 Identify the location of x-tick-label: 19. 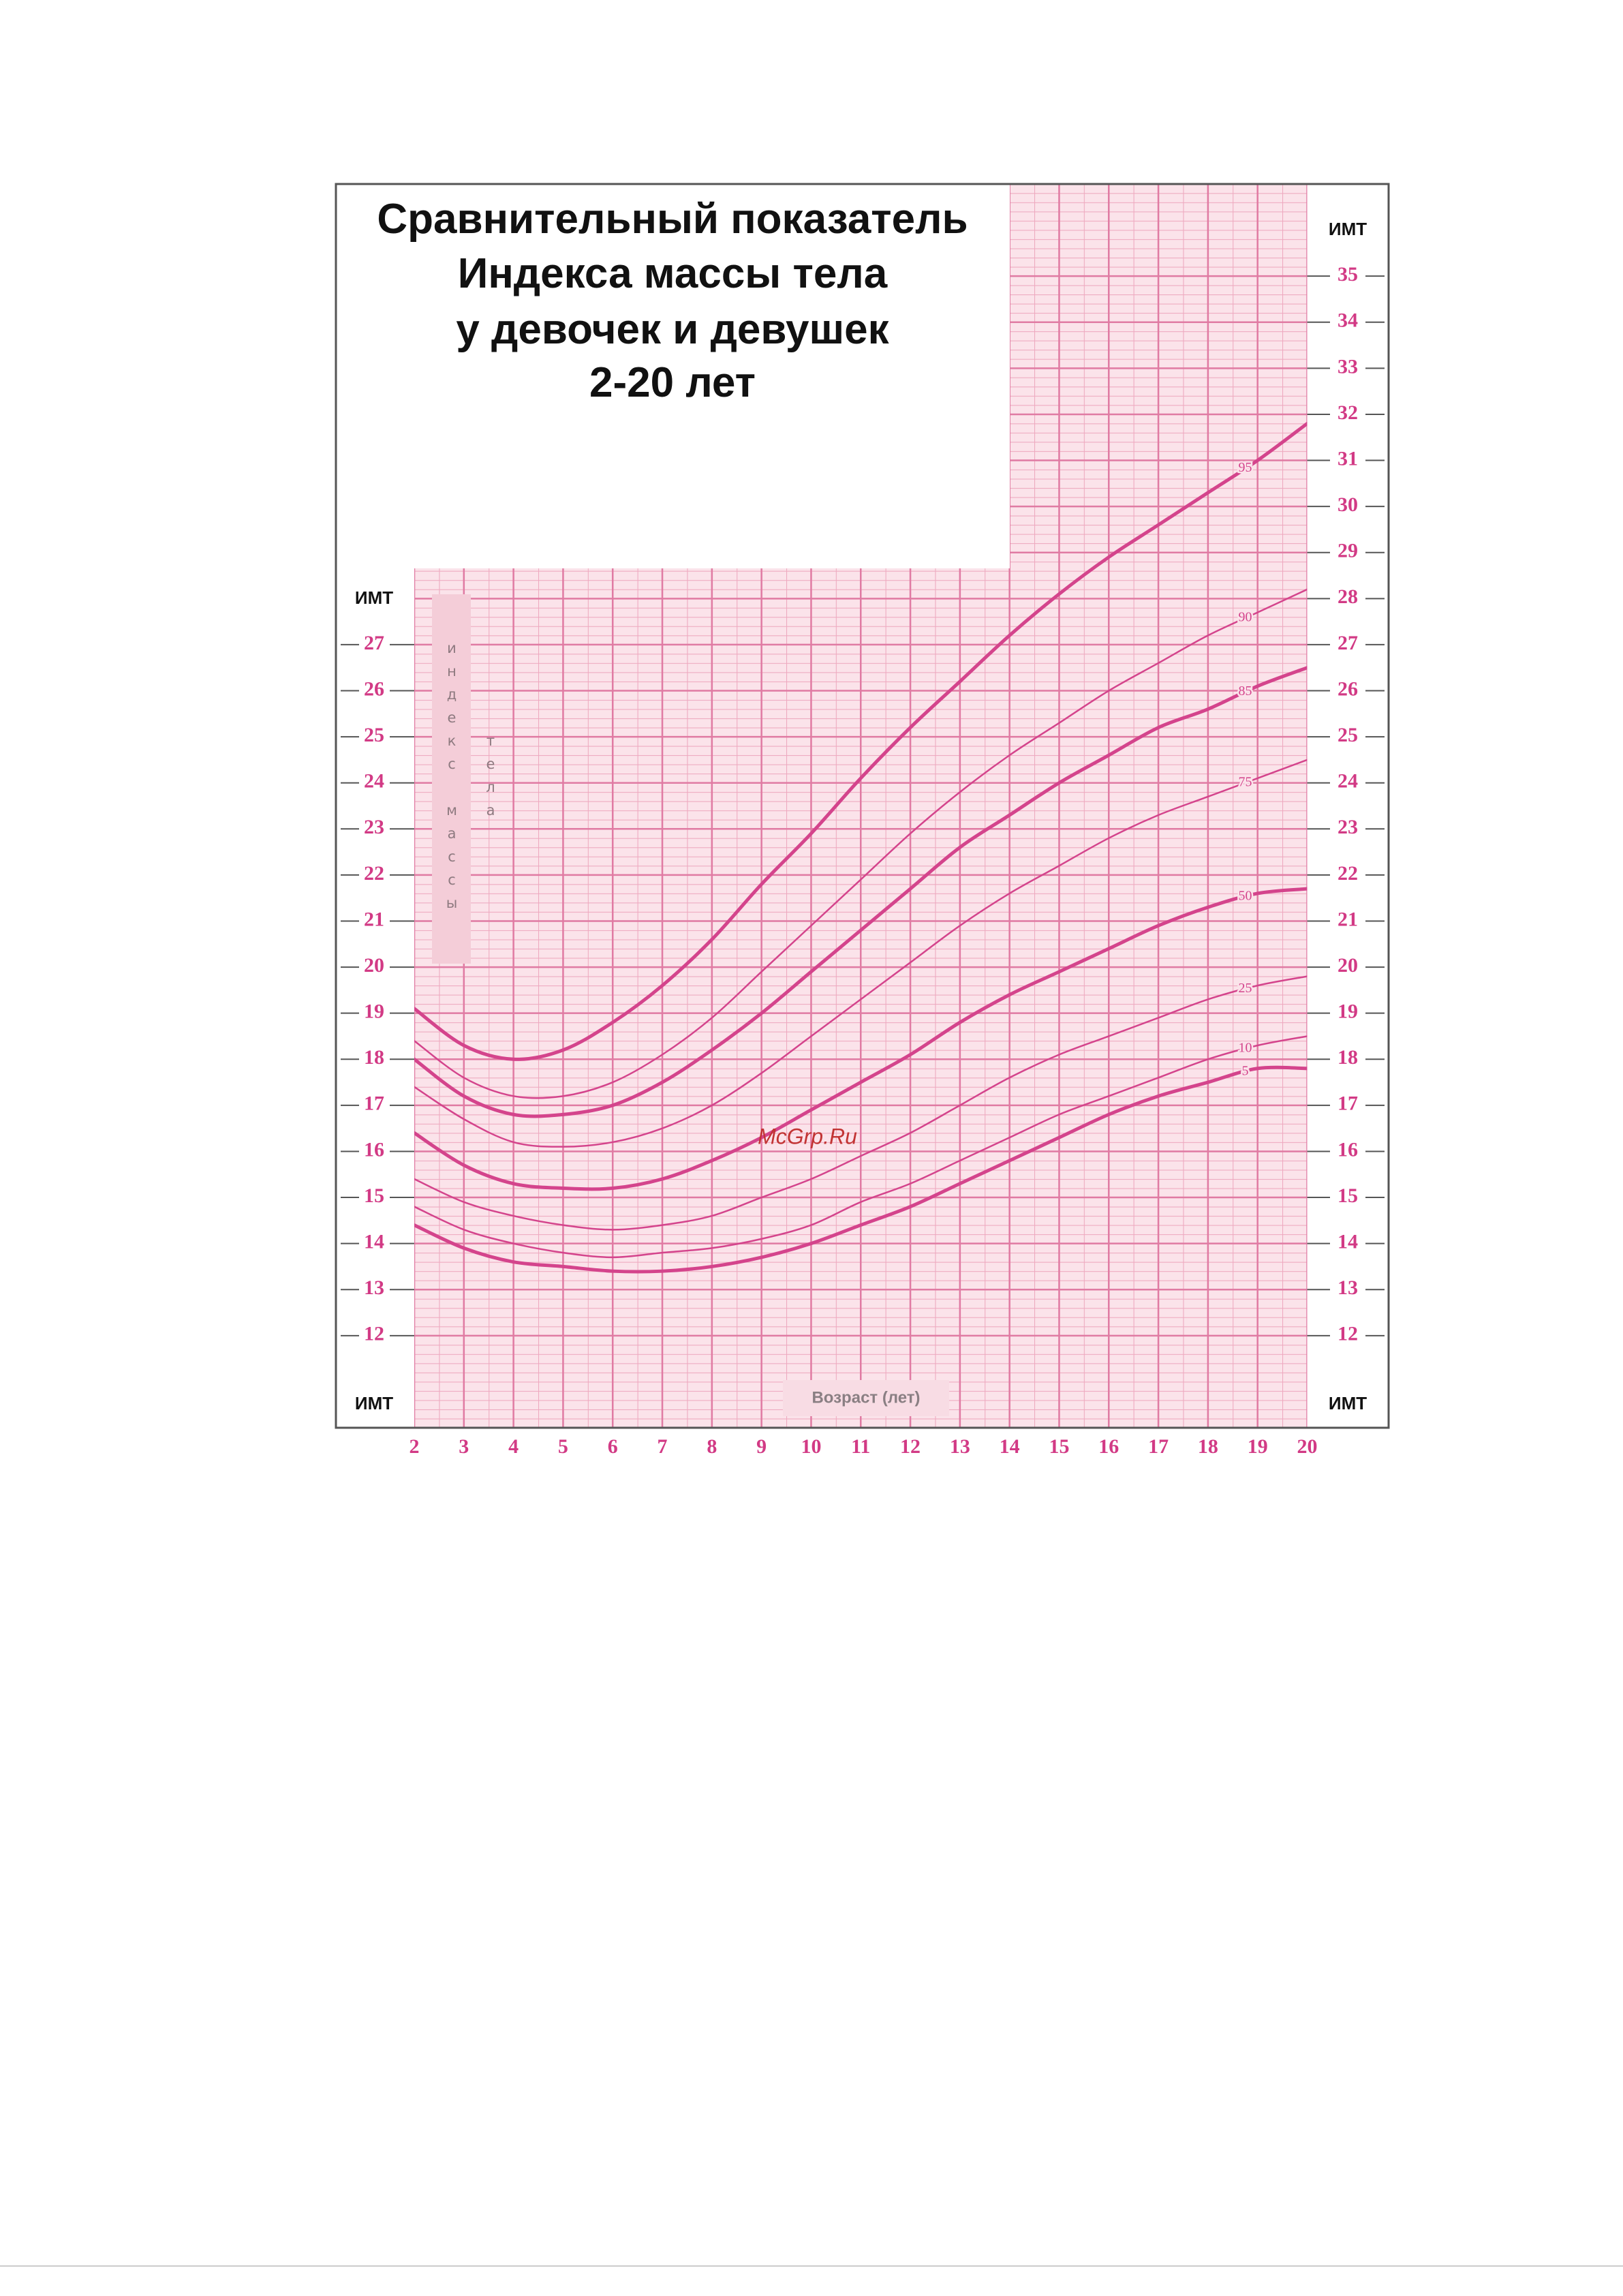
(1258, 1446).